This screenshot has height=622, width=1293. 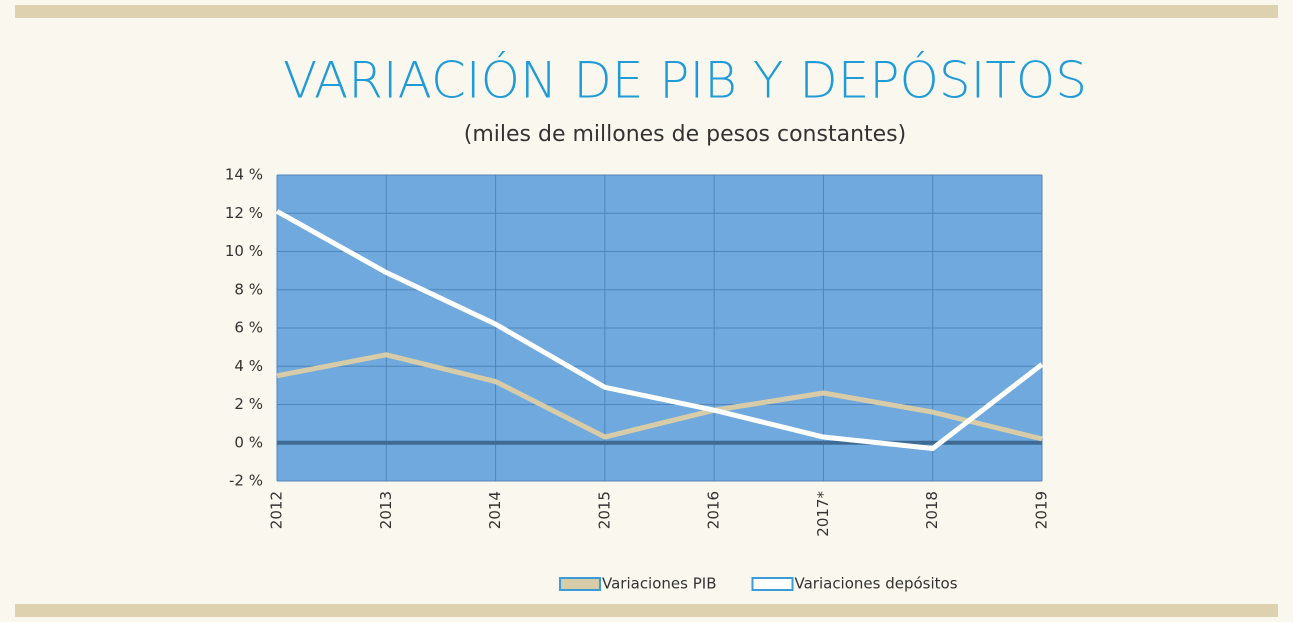 I want to click on y-tick-label: 12 %, so click(x=244, y=213).